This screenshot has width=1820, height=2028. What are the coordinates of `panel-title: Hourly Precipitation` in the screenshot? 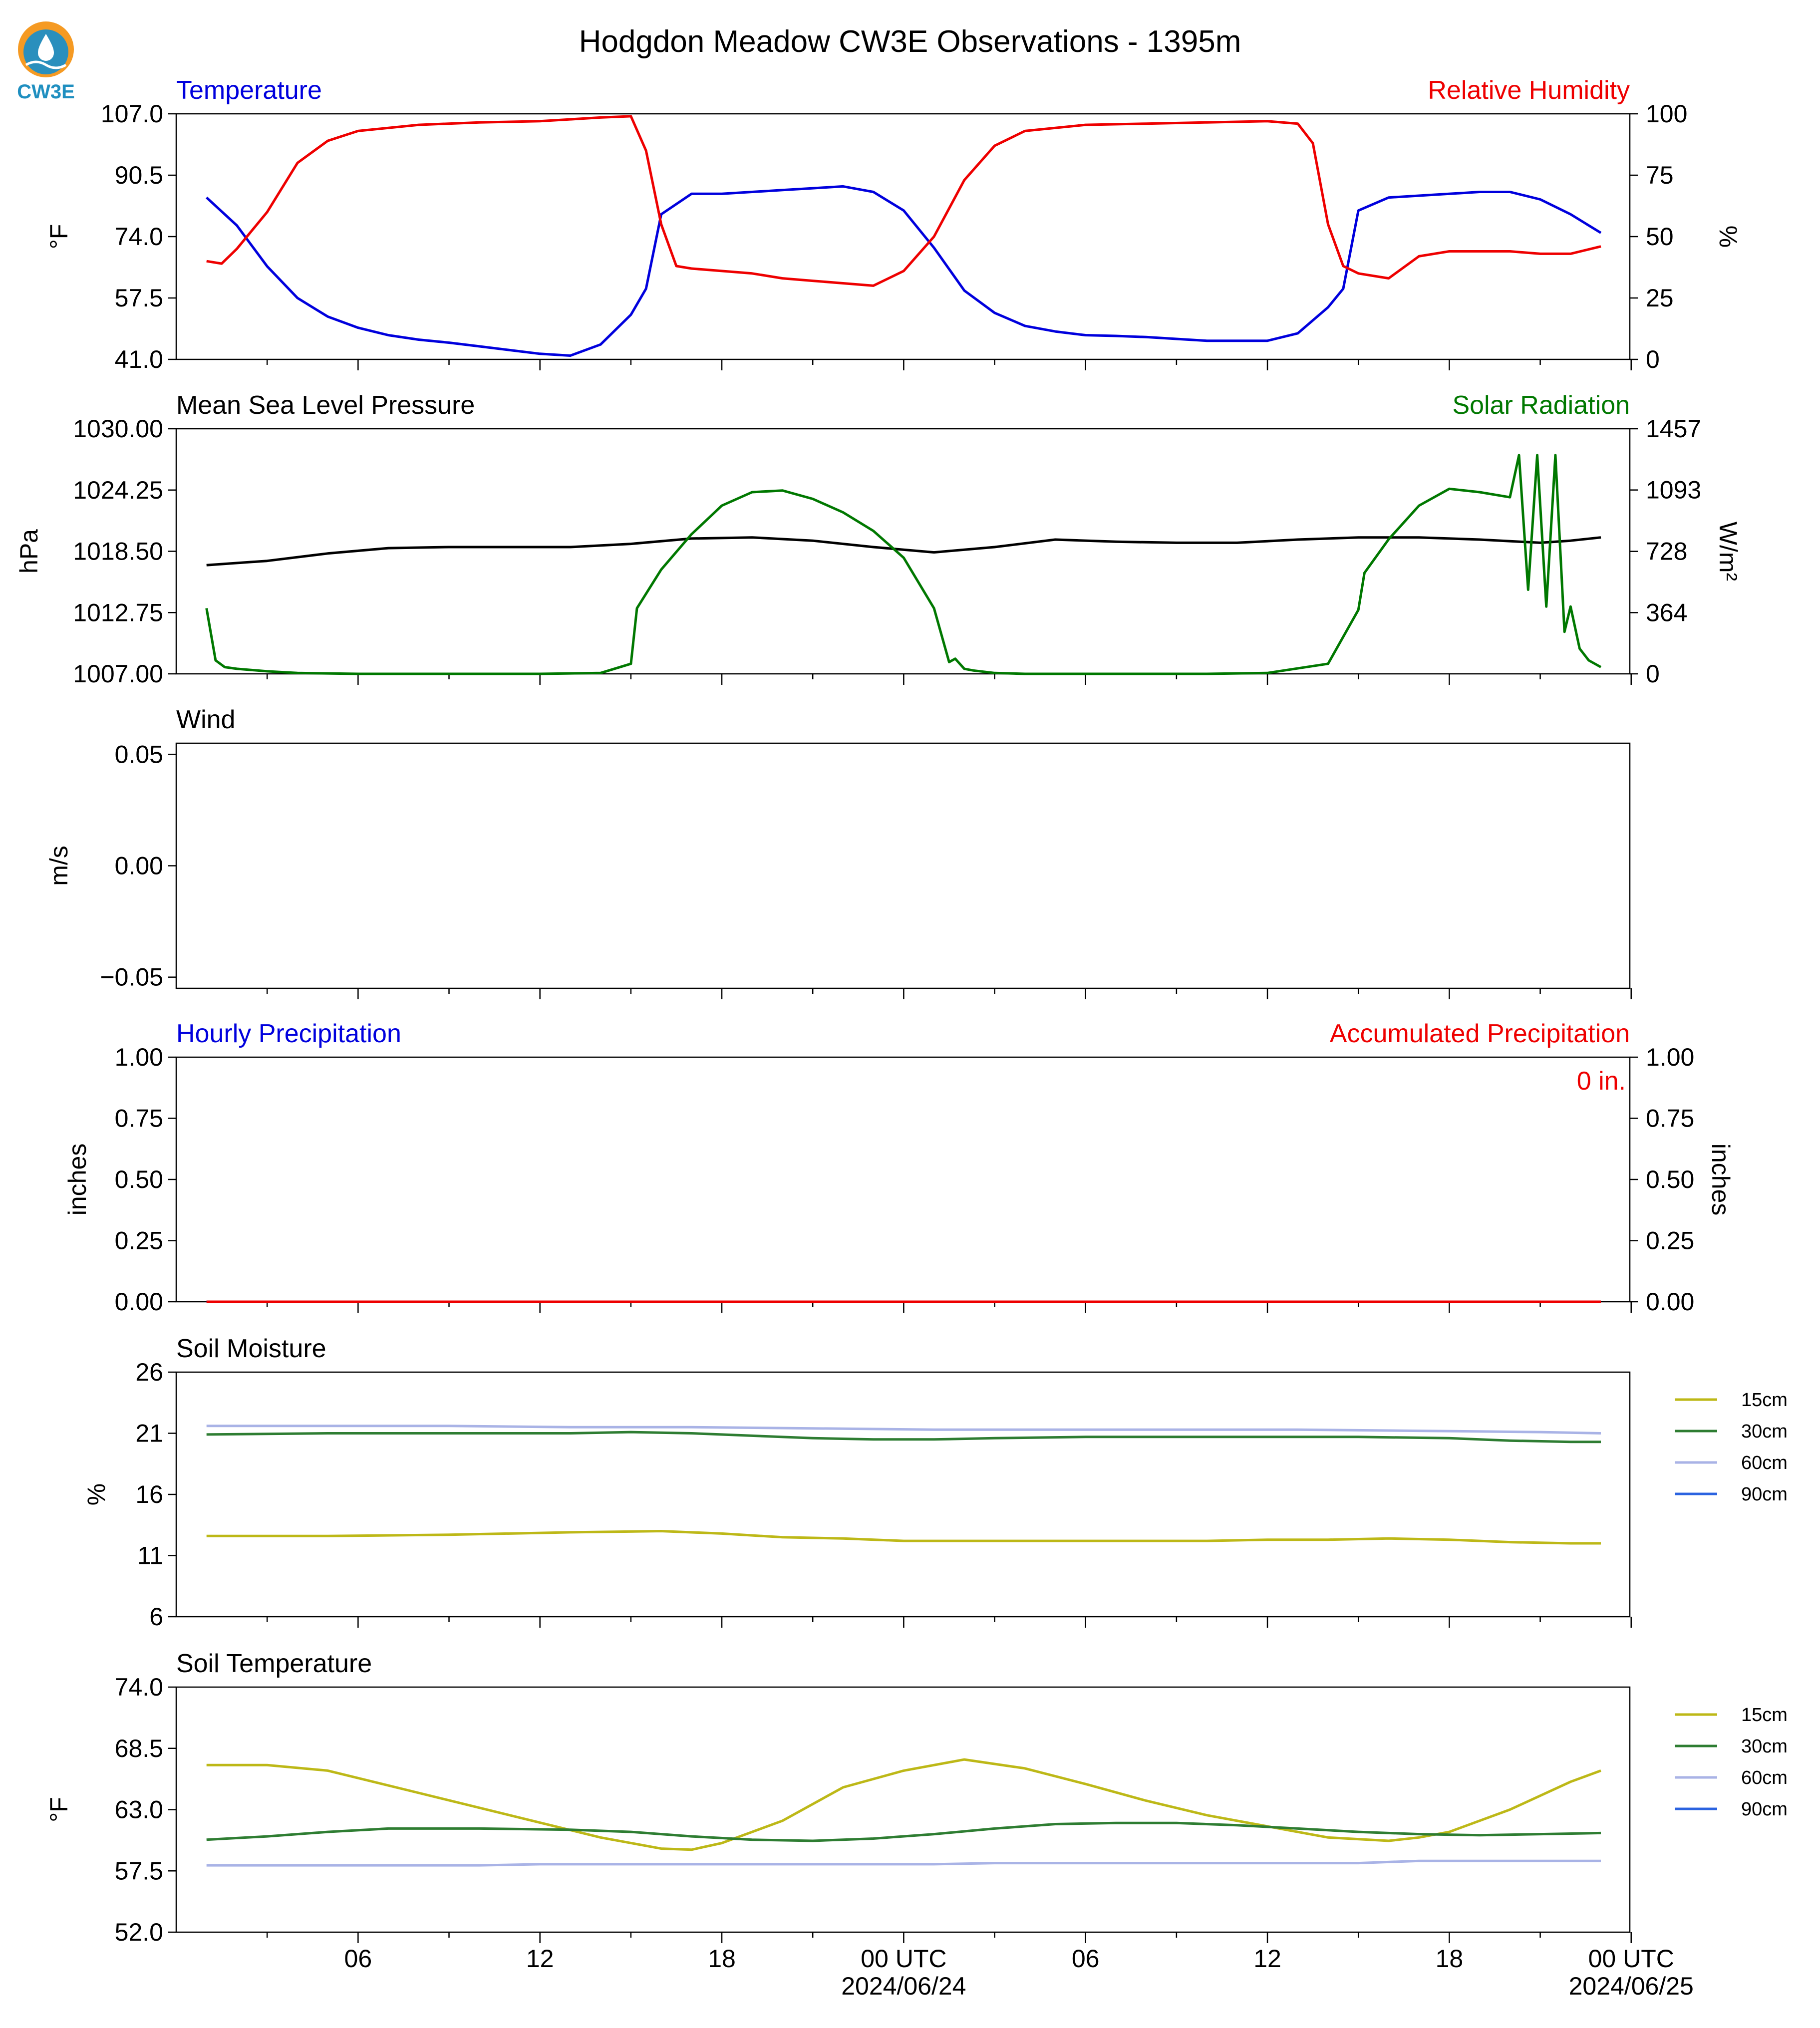 It's located at (288, 1033).